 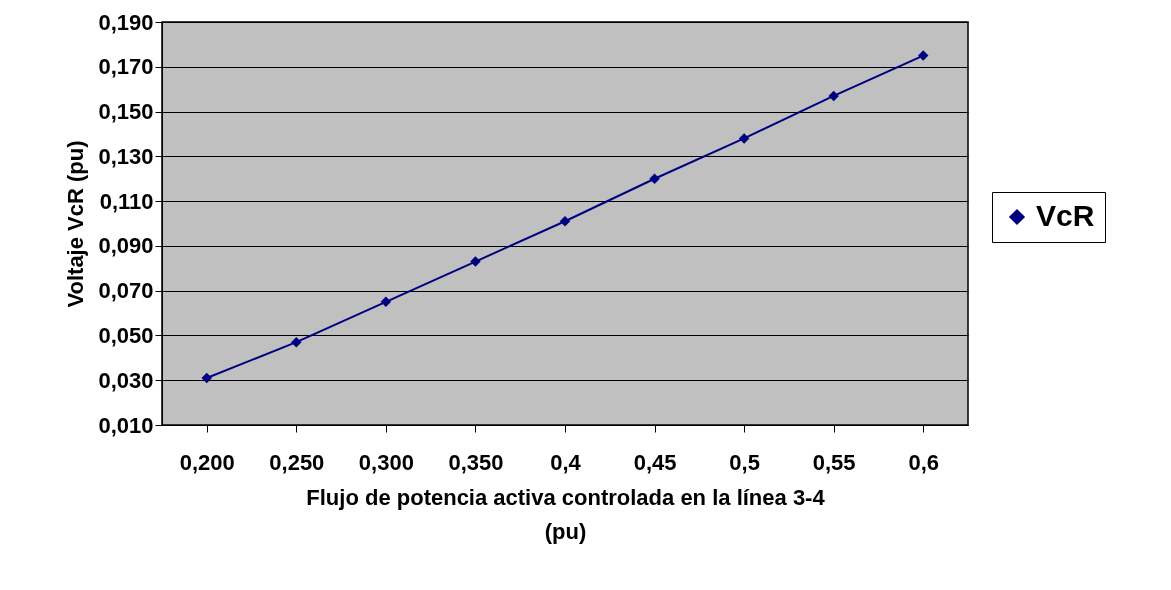 What do you see at coordinates (76, 224) in the screenshot?
I see `y-axis-title: Voltaje VcR (pu)` at bounding box center [76, 224].